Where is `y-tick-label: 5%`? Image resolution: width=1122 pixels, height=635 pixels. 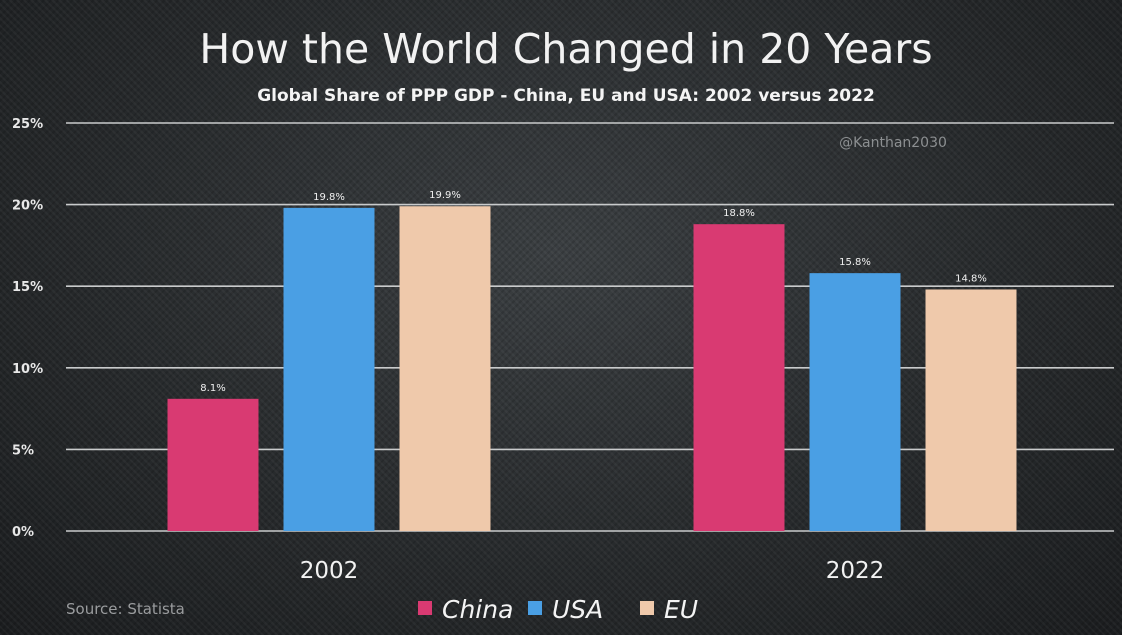
y-tick-label: 5% is located at coordinates (23, 450).